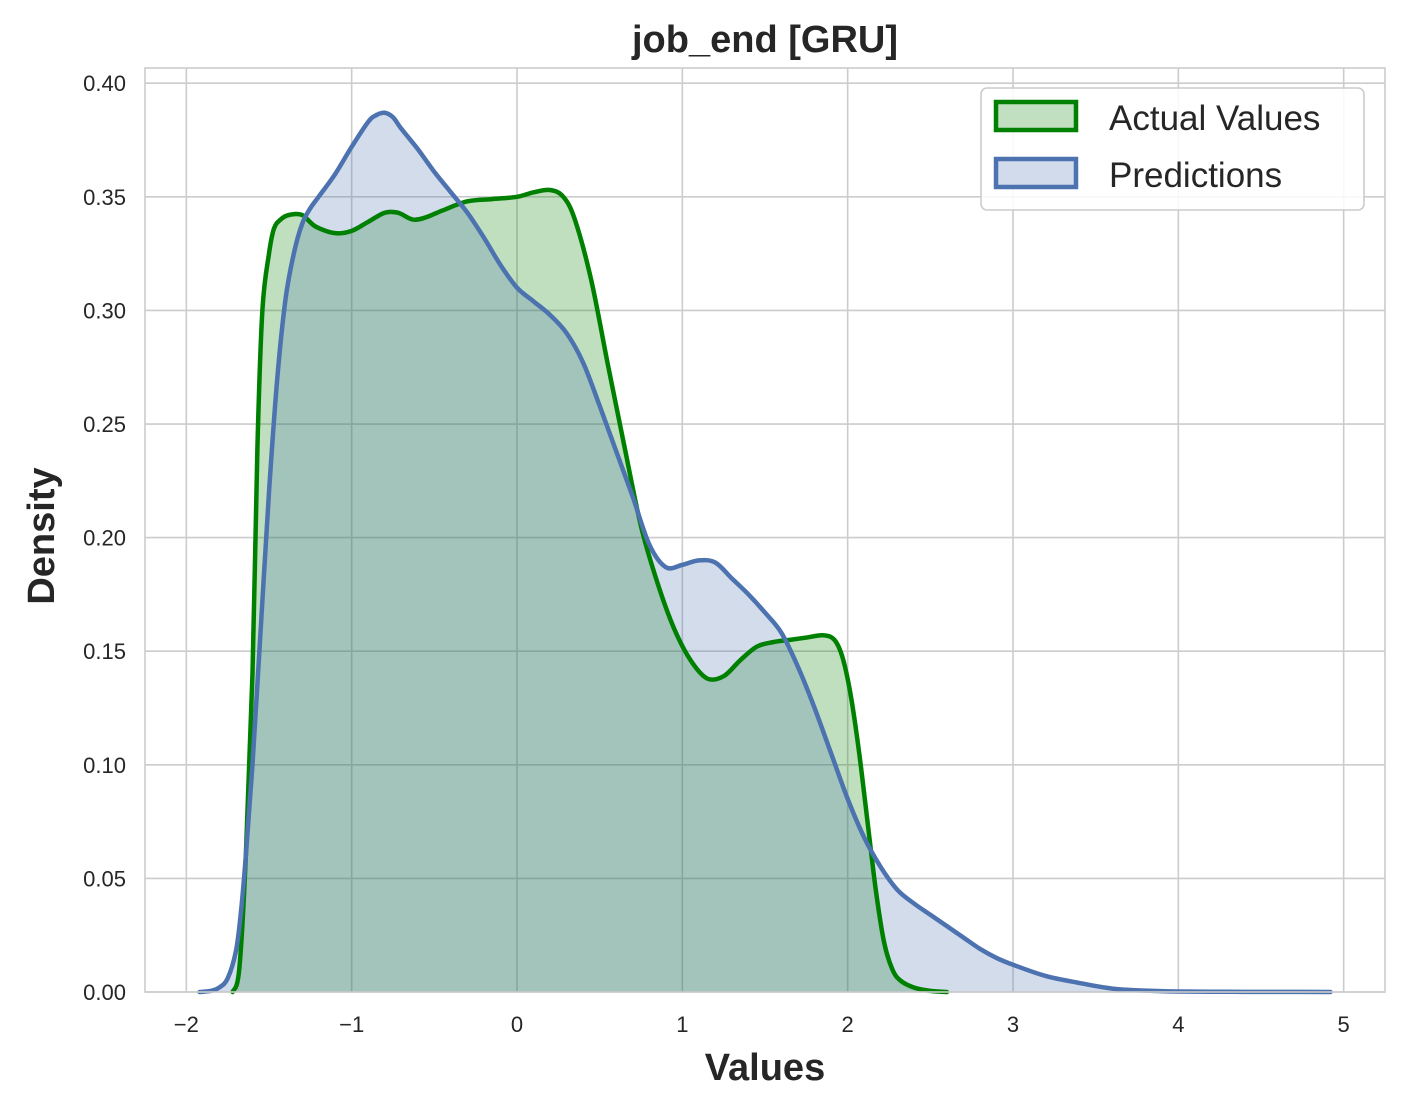 The height and width of the screenshot is (1108, 1405). What do you see at coordinates (104, 765) in the screenshot?
I see `y-tick-label: 0.10` at bounding box center [104, 765].